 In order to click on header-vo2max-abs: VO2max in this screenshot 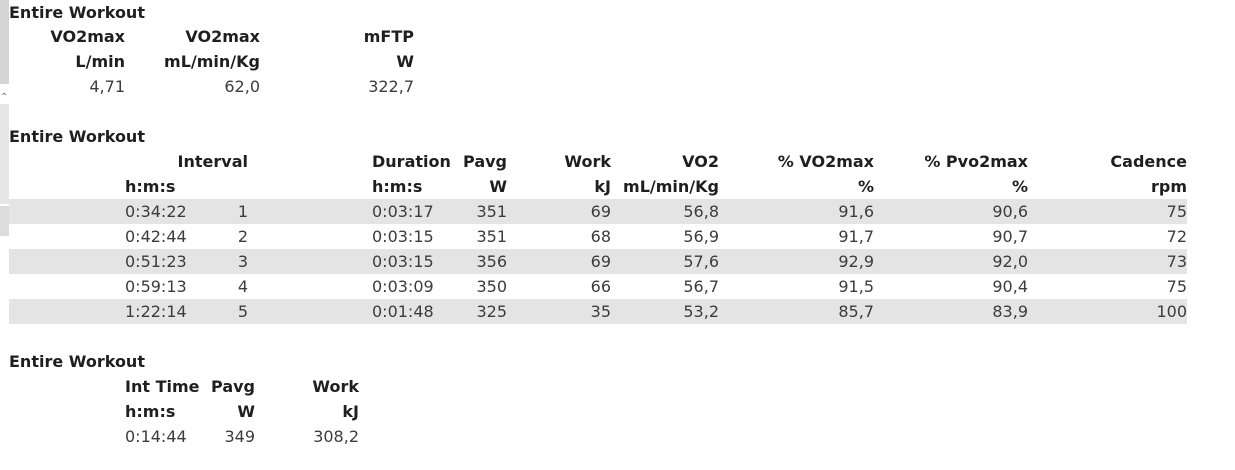, I will do `click(87, 36)`.